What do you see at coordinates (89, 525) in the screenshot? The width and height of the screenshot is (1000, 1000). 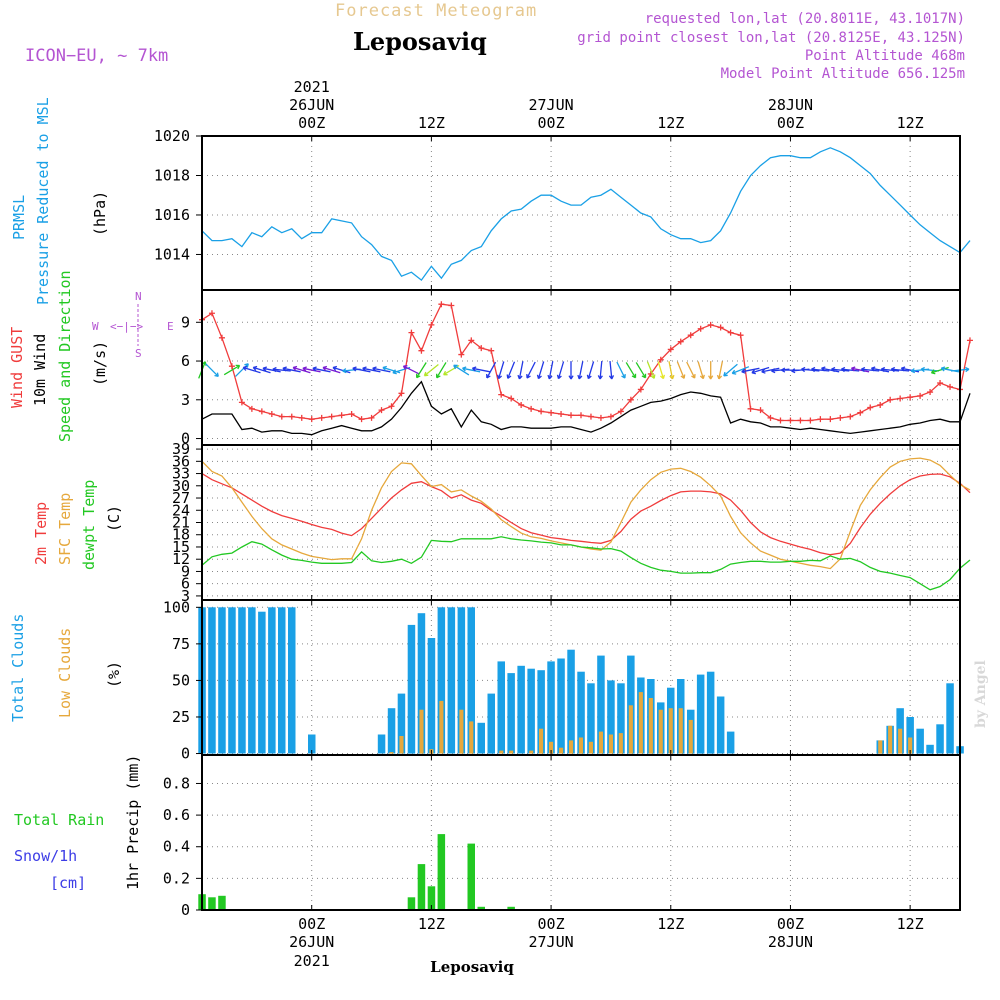 I see `temp-dewpt-label: dewpt Temp` at bounding box center [89, 525].